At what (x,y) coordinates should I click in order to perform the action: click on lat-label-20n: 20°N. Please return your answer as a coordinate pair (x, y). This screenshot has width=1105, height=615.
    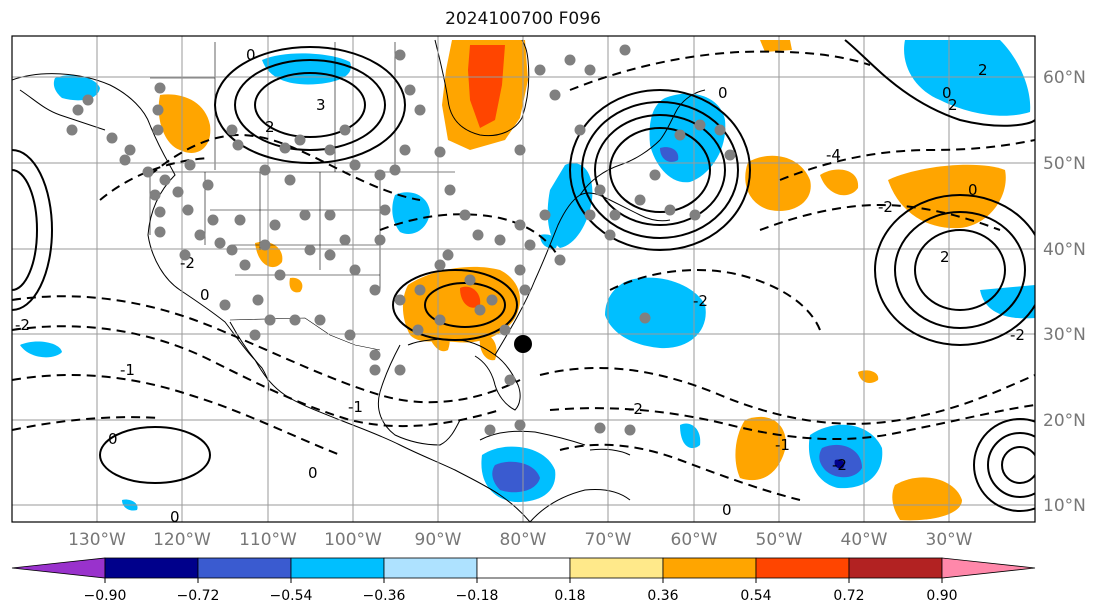
    Looking at the image, I should click on (1064, 421).